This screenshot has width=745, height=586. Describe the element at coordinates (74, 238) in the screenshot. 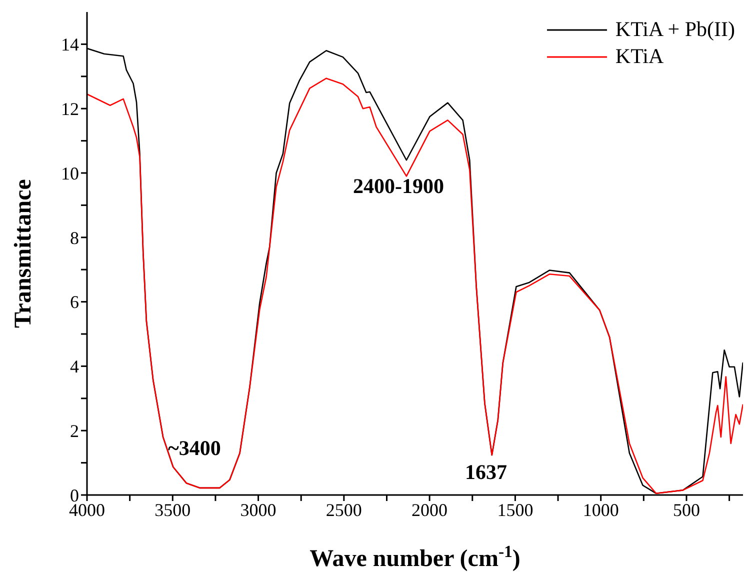

I see `y-tick-label: 8` at that location.